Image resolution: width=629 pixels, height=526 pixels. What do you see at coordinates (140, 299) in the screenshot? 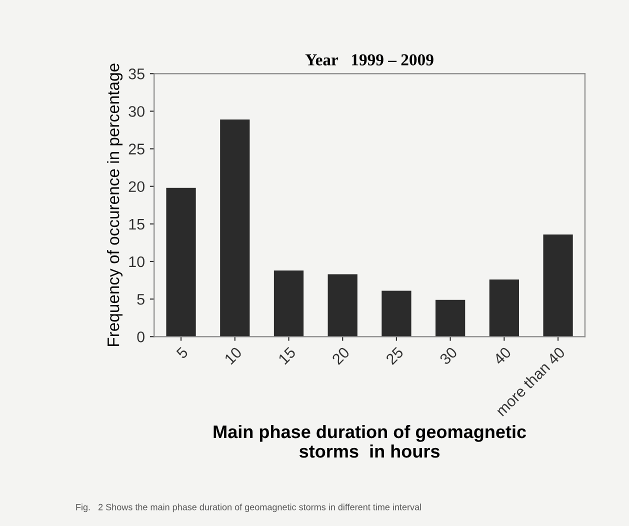
I see `y-tick-label: 5` at bounding box center [140, 299].